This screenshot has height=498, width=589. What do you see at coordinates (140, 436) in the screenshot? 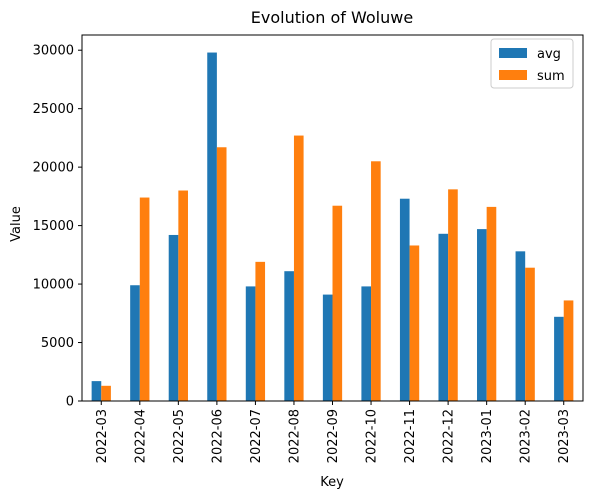
I see `x-tick-label: 2022-04` at bounding box center [140, 436].